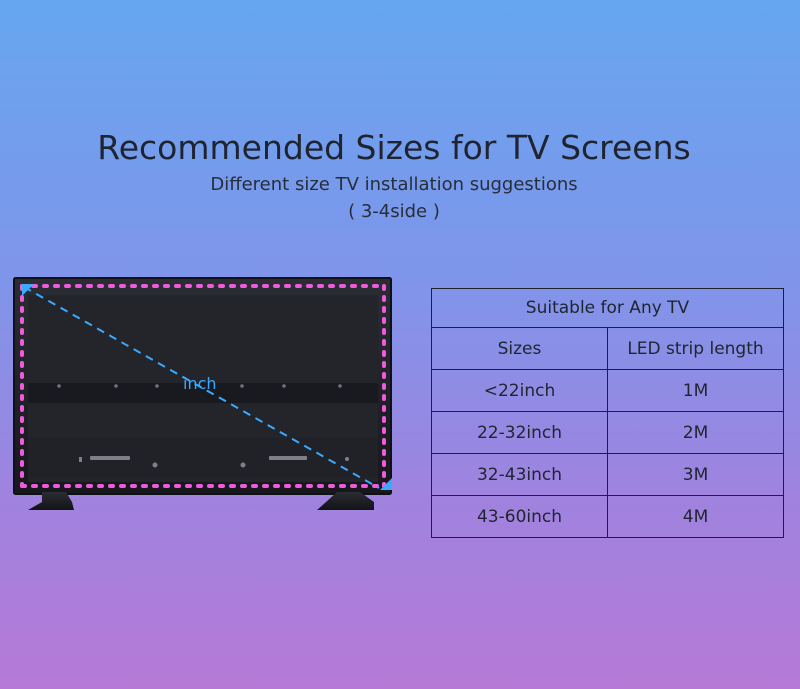  I want to click on tv-bottom-band, so click(203, 458).